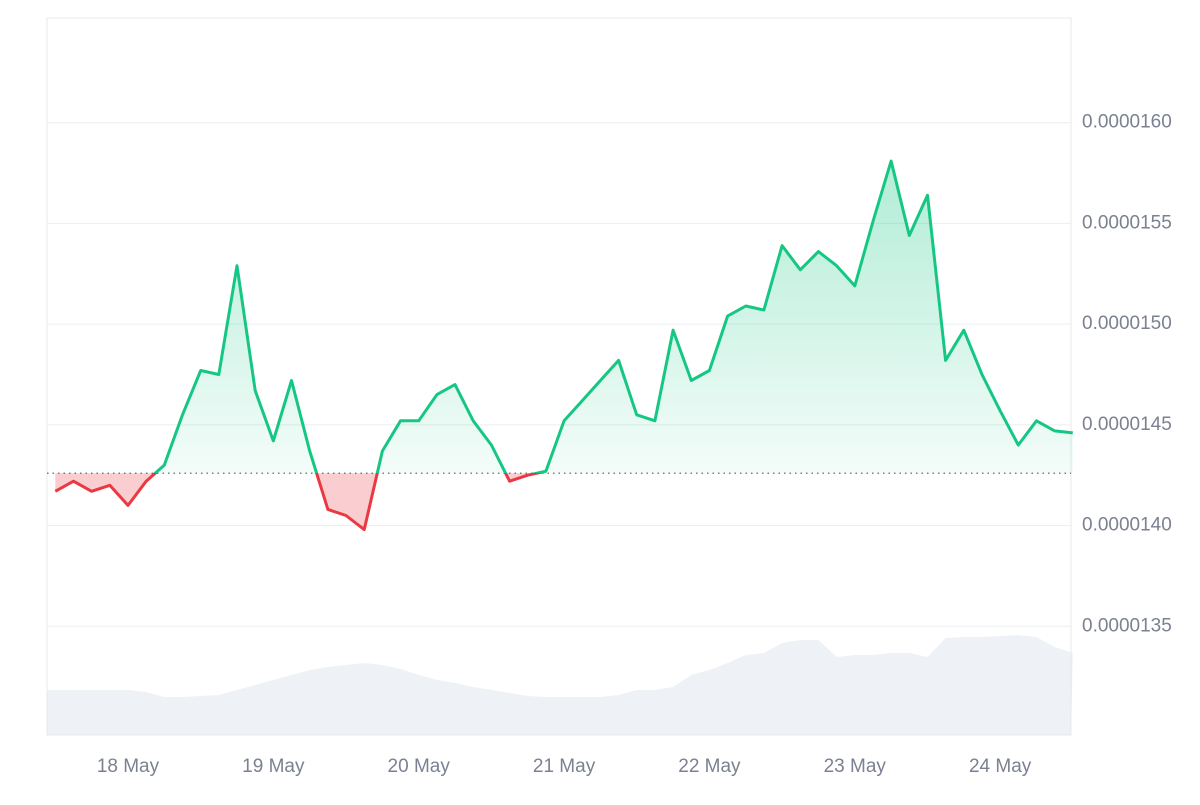  Describe the element at coordinates (419, 766) in the screenshot. I see `x-tick-label: 20 May` at that location.